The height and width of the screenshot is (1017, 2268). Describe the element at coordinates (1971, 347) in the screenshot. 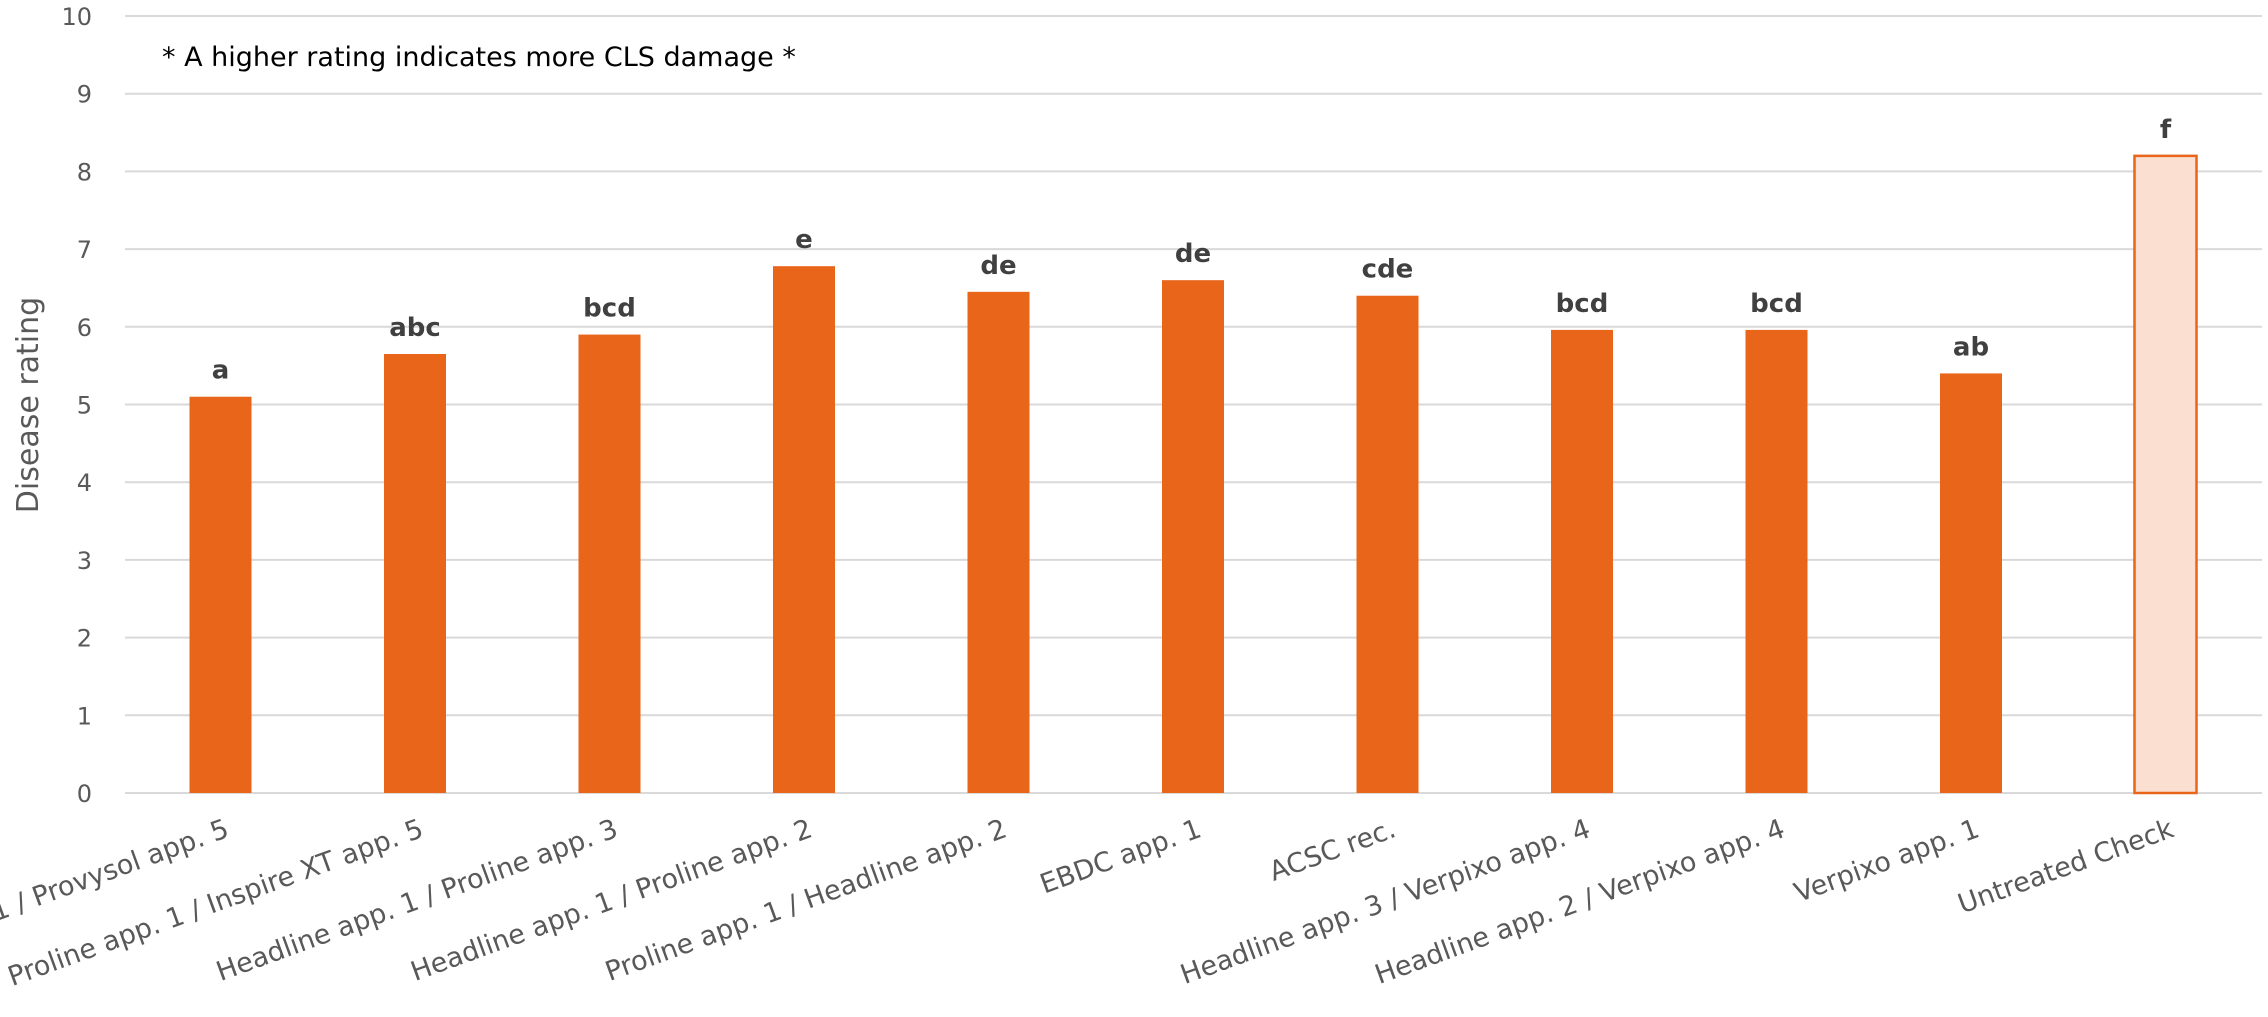

I see `bar-significance-label: ab` at that location.